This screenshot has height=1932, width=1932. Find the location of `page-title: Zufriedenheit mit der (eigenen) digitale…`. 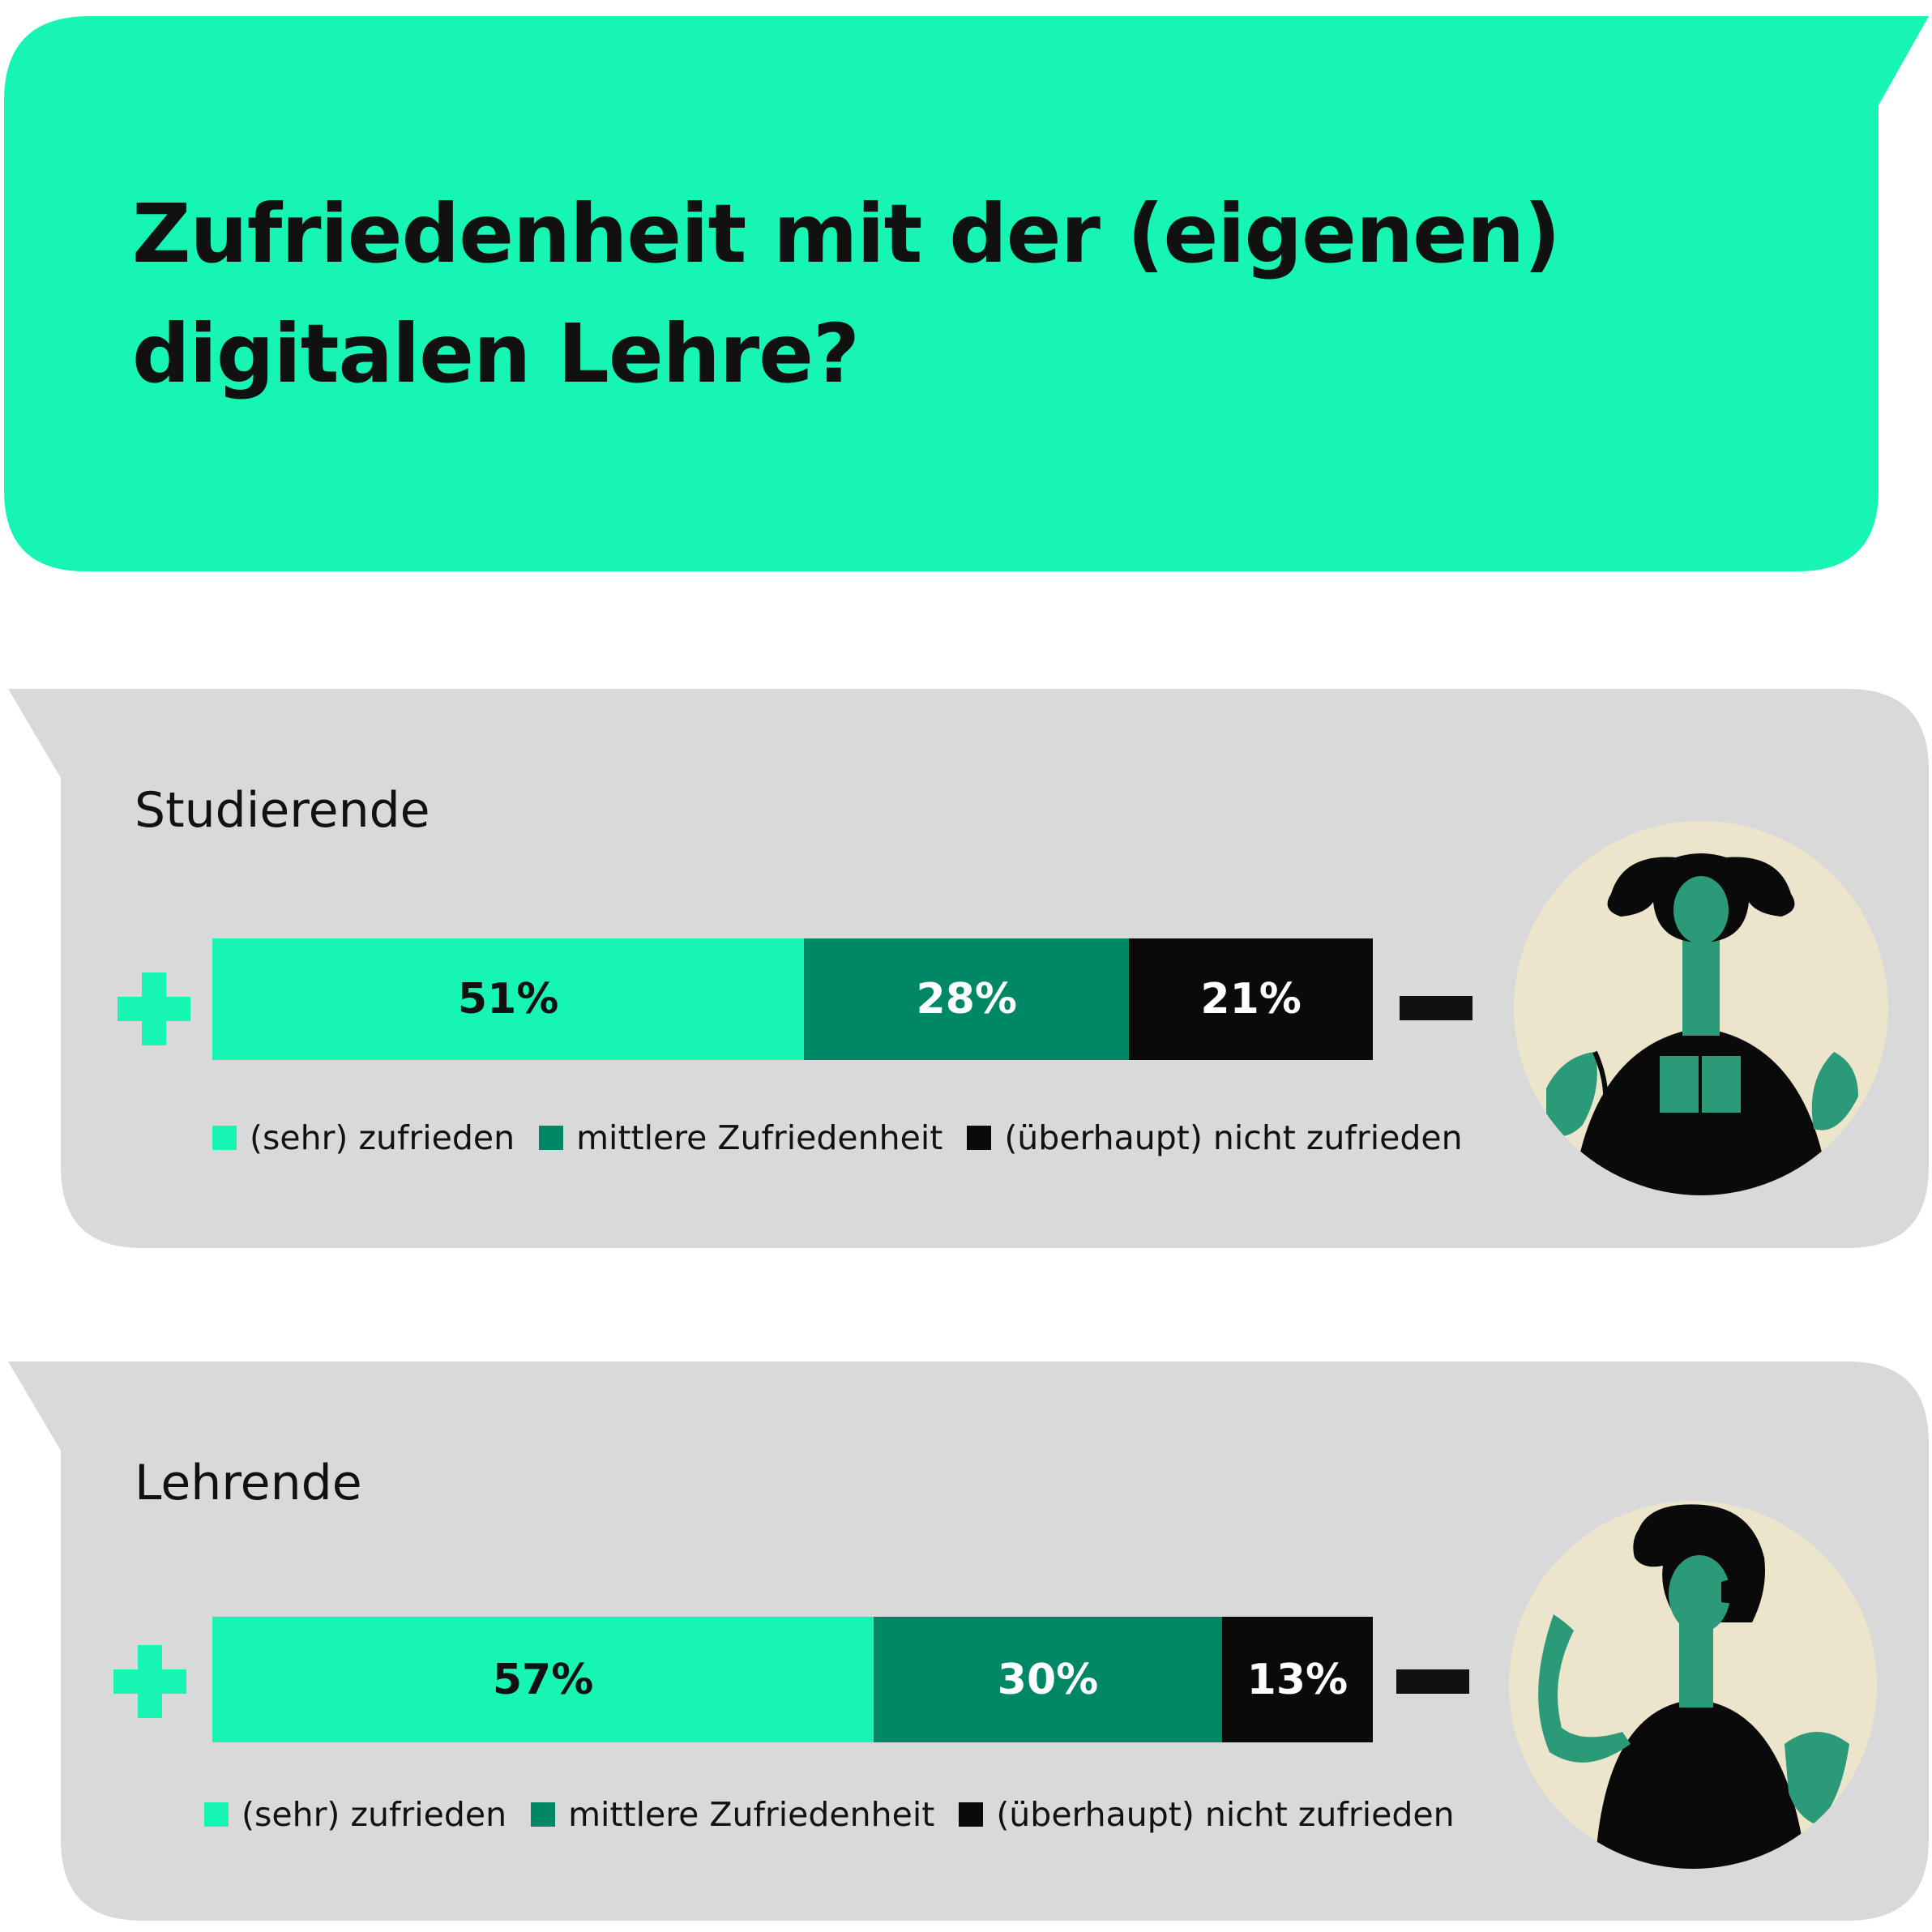

page-title: Zufriedenheit mit der (eigenen) digitale… is located at coordinates (902, 294).